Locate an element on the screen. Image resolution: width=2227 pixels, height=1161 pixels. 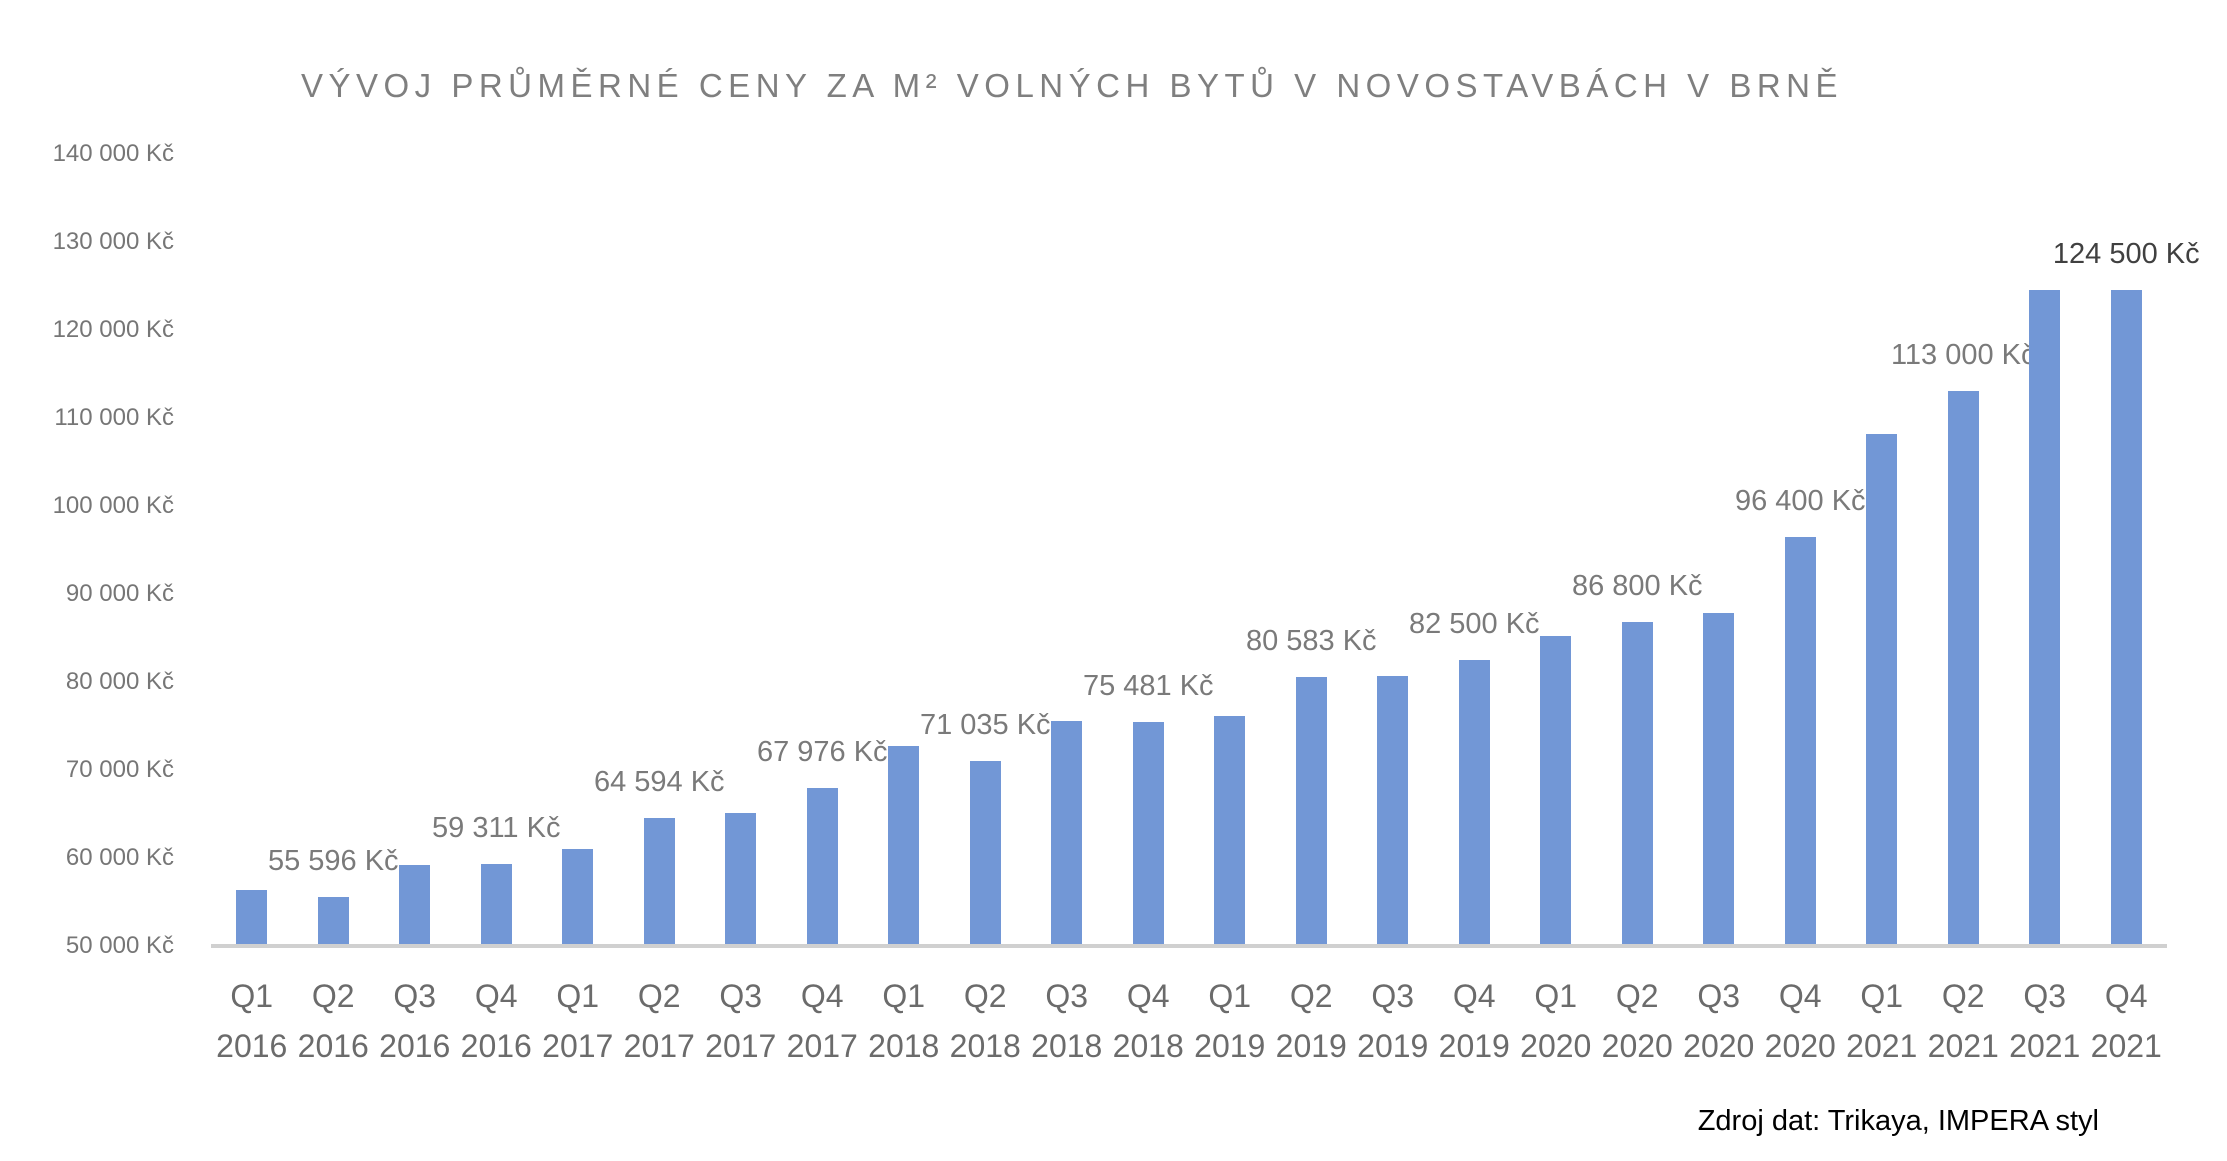
x-tick-label: Q3 2017 is located at coordinates (741, 1021).